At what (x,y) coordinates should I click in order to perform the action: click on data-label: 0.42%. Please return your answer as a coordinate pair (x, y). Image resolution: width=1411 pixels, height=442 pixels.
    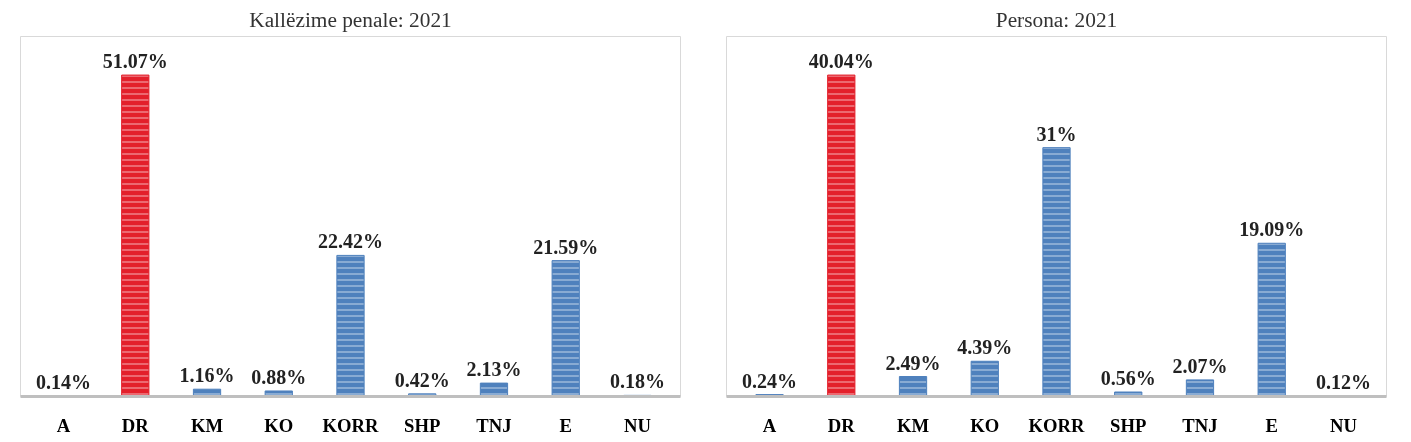
    Looking at the image, I should click on (422, 379).